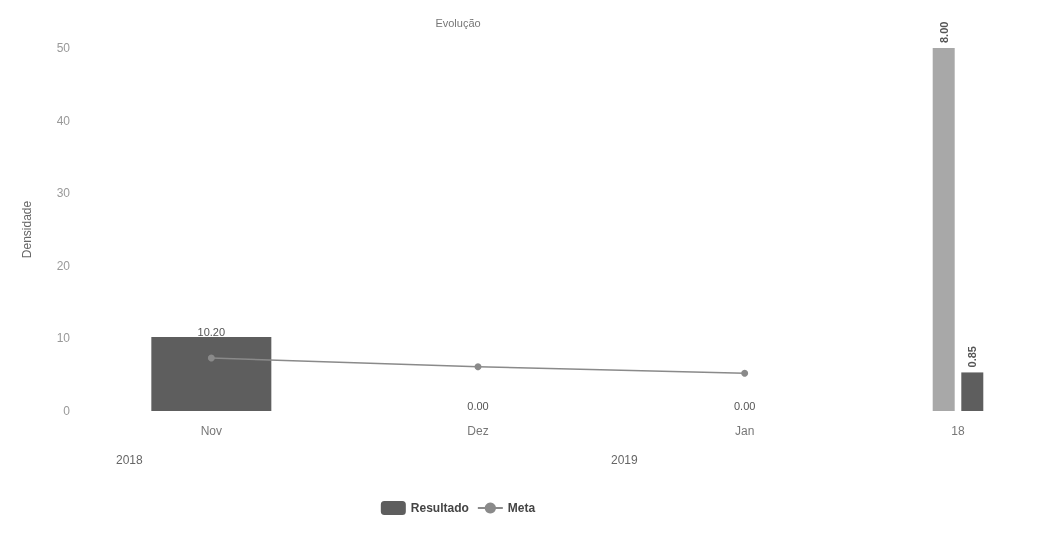 Image resolution: width=1037 pixels, height=534 pixels. Describe the element at coordinates (744, 431) in the screenshot. I see `x-tick-label: Jan` at that location.